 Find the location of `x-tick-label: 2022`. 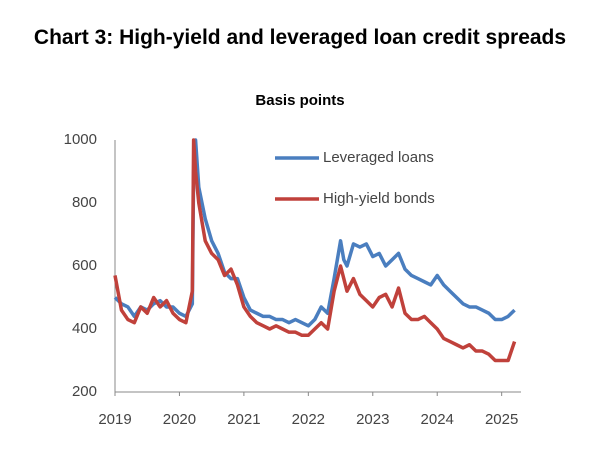

x-tick-label: 2022 is located at coordinates (308, 419).